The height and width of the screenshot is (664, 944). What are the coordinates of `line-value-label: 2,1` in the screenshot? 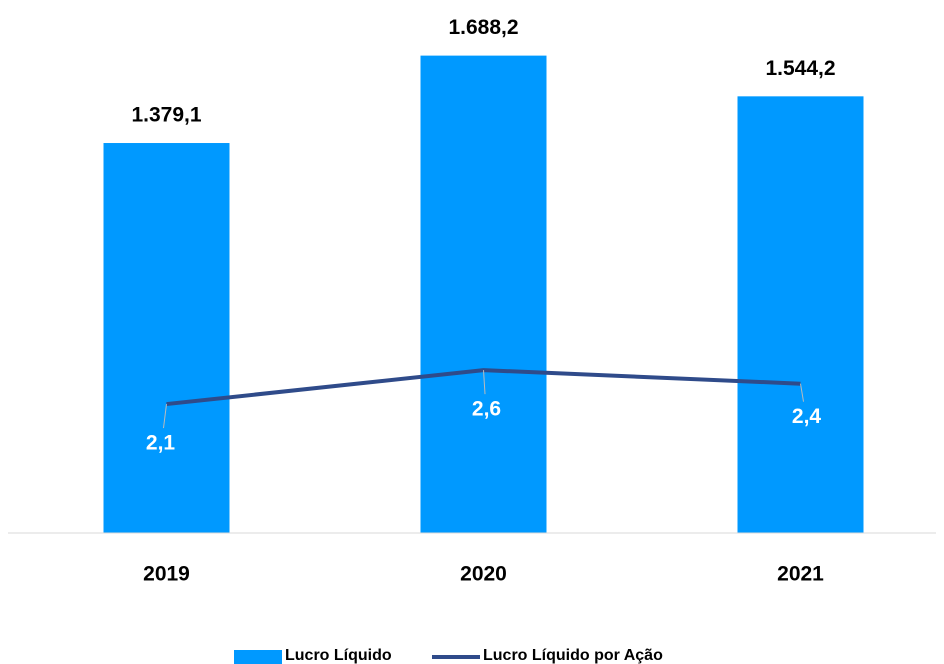 It's located at (161, 443).